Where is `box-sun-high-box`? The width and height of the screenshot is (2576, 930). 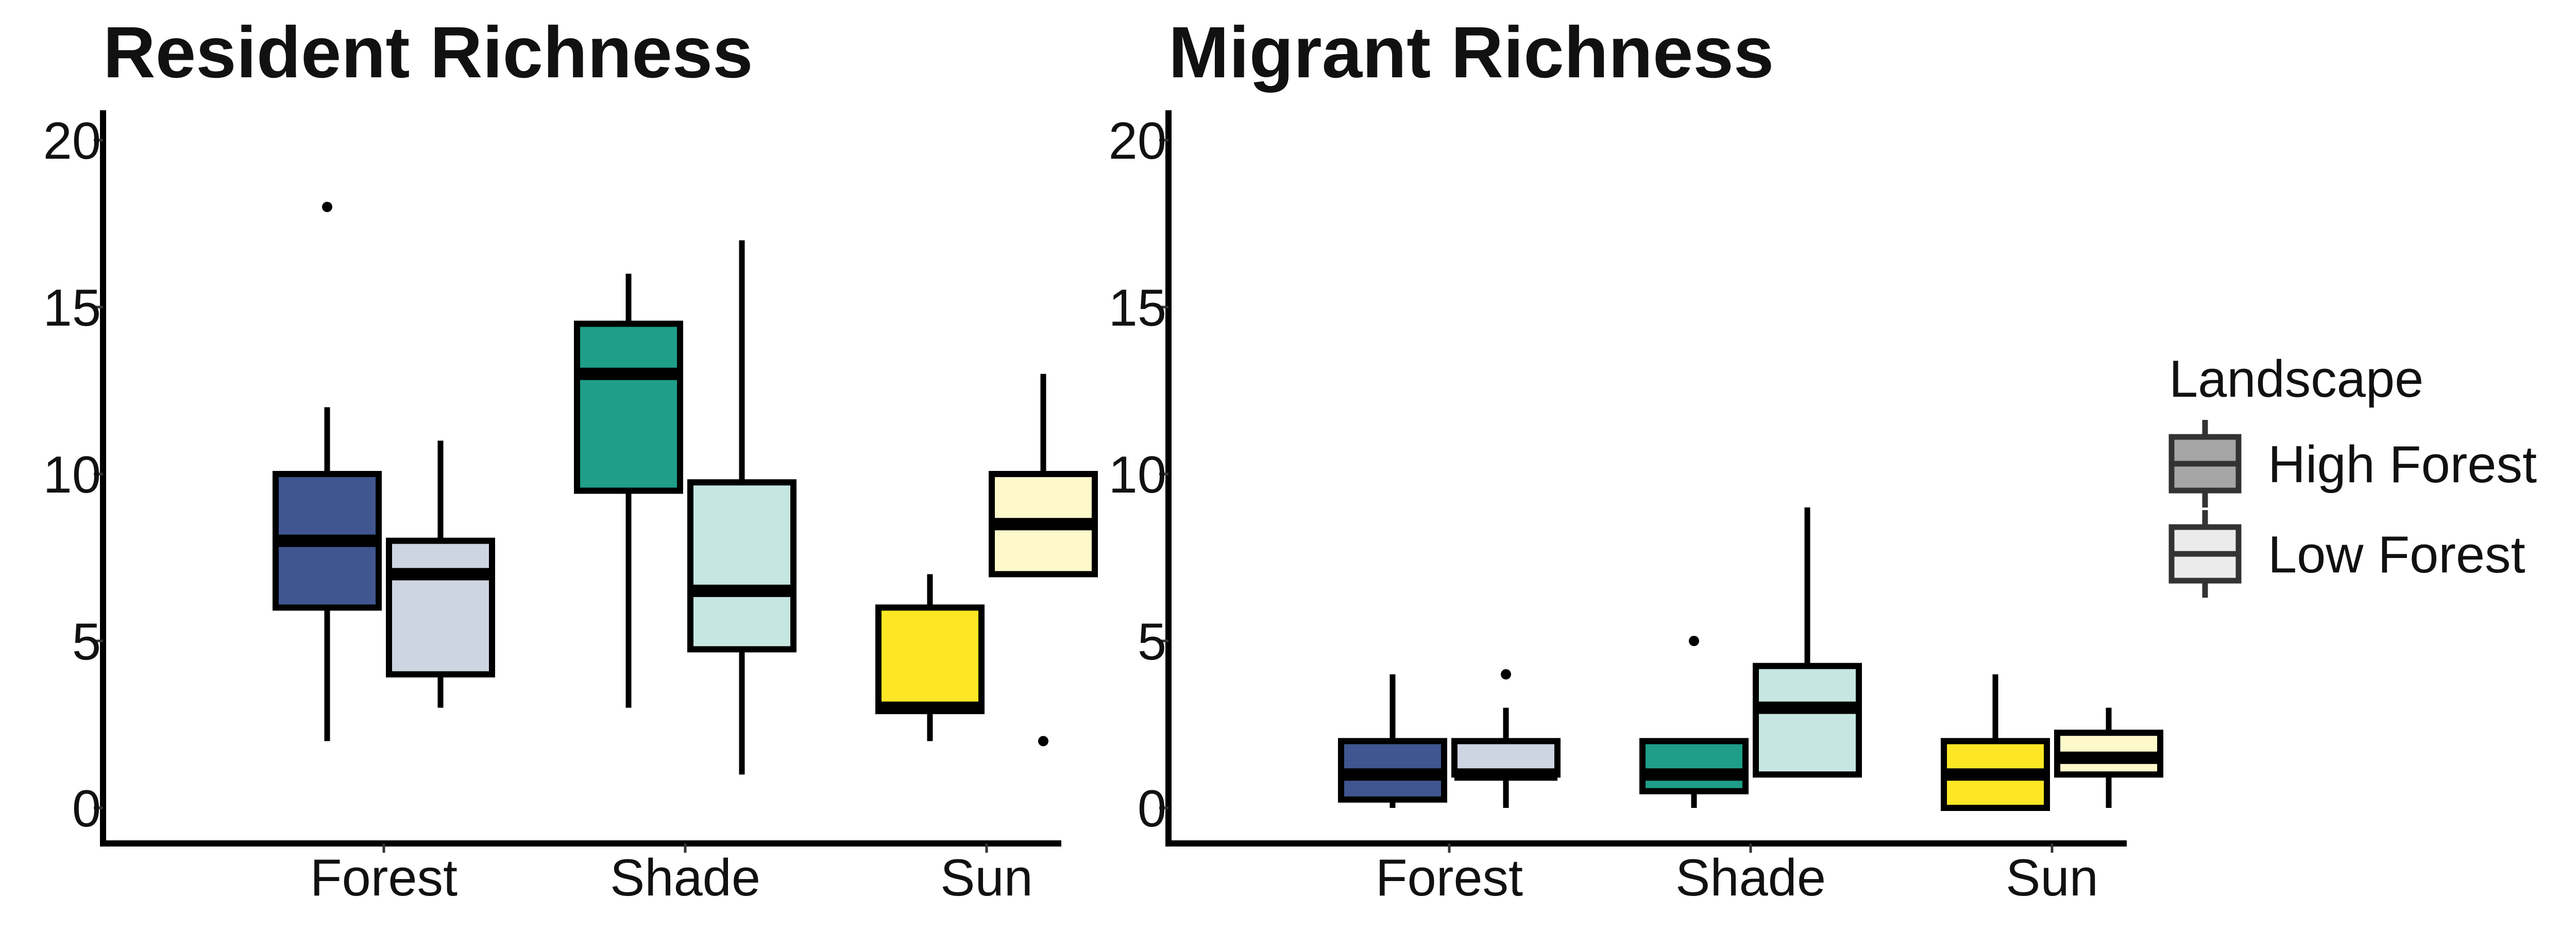 box-sun-high-box is located at coordinates (930, 659).